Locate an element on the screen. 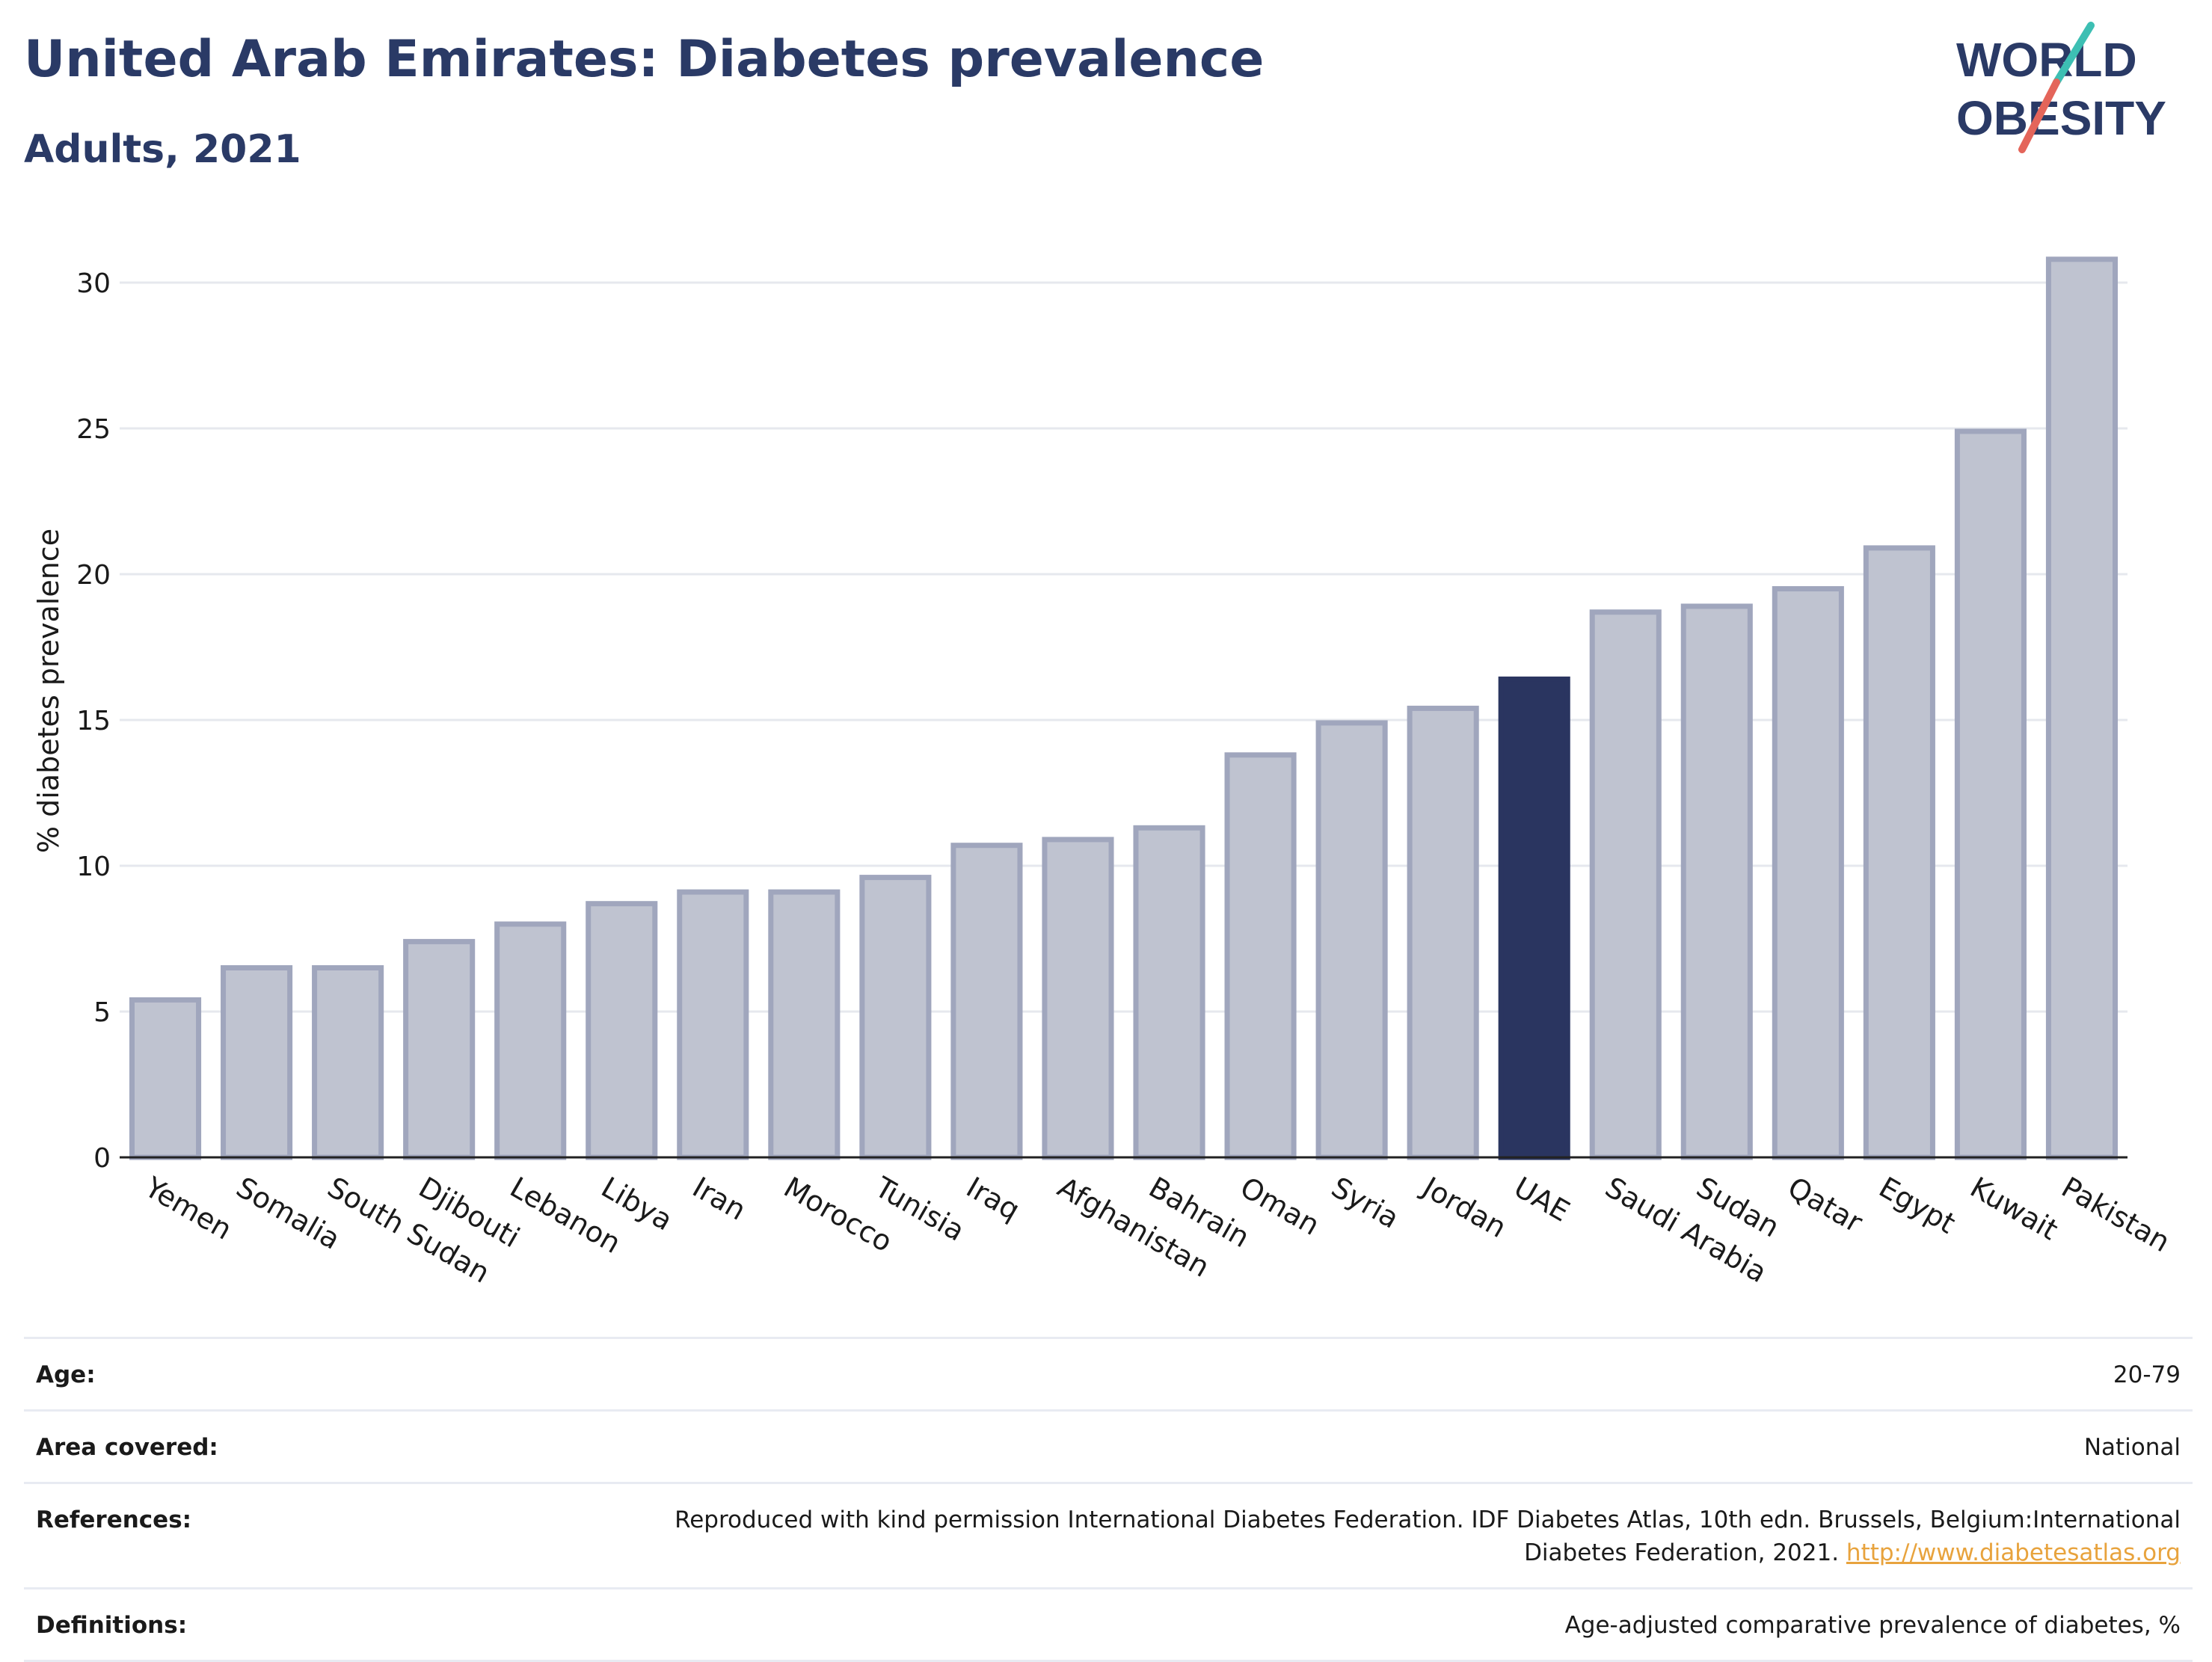  y-axis-label: % diabetes prevalence is located at coordinates (48, 691).